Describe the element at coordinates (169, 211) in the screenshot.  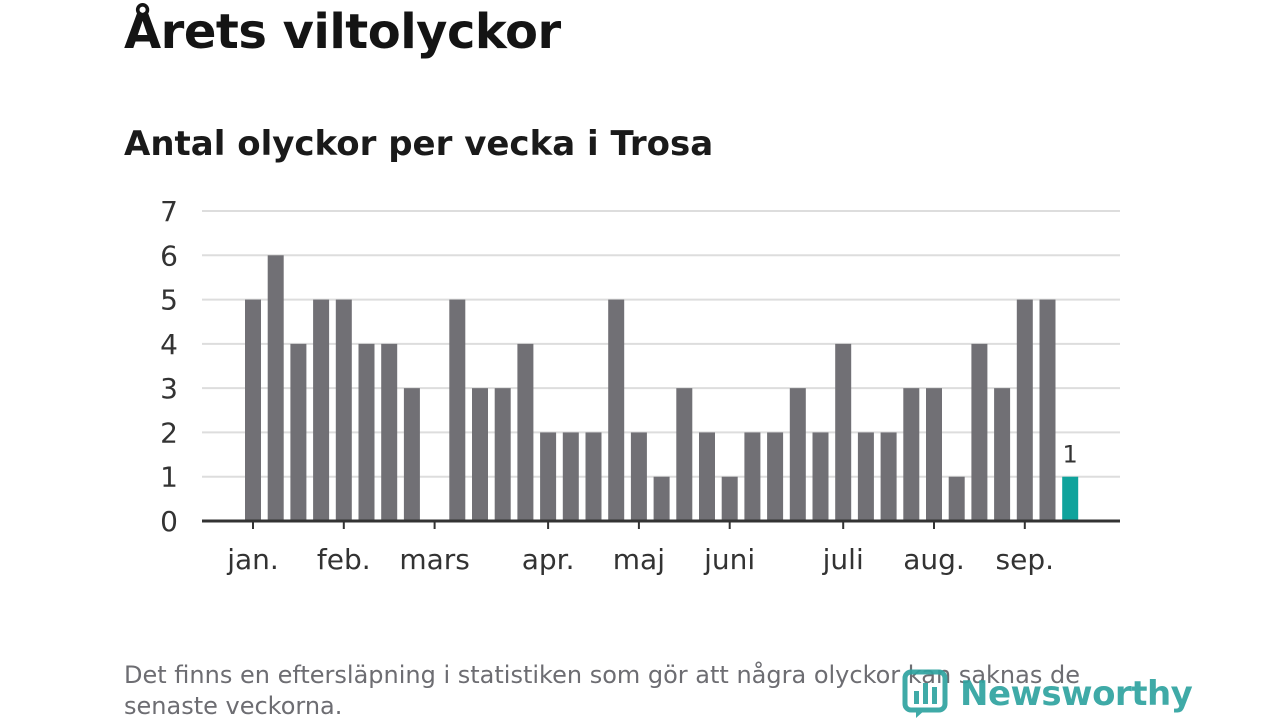
I see `y-tick-label: 7` at that location.